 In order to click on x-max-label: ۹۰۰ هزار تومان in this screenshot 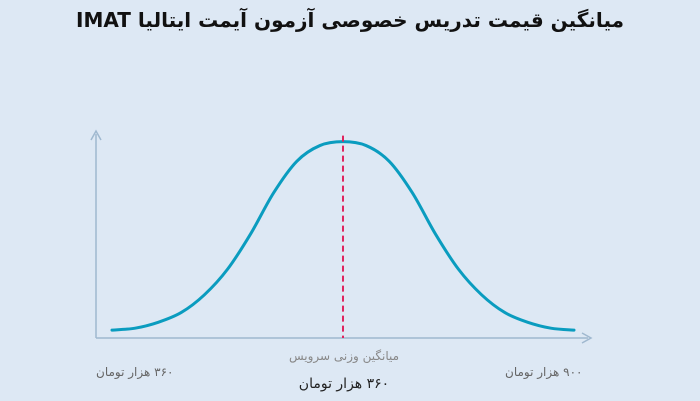, I will do `click(544, 372)`.